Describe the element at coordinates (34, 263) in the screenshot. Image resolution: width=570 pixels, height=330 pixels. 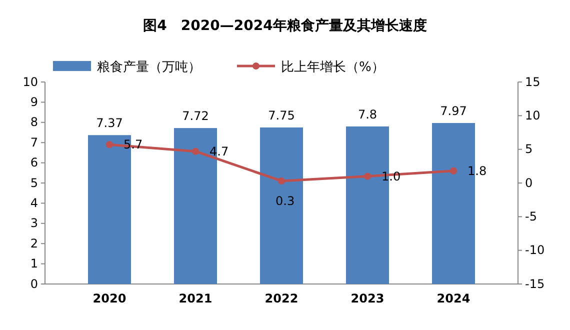
I see `y-tick-label: 1` at that location.